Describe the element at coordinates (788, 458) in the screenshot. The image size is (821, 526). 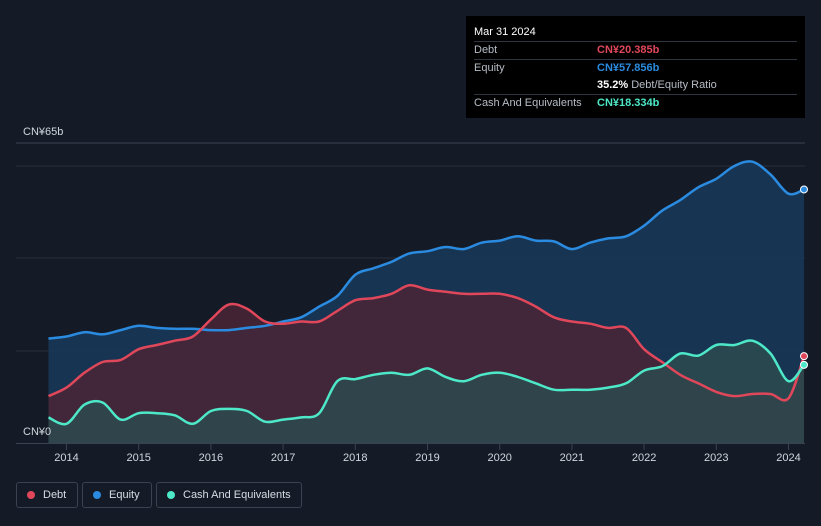
I see `x-tick-label: 2024` at that location.